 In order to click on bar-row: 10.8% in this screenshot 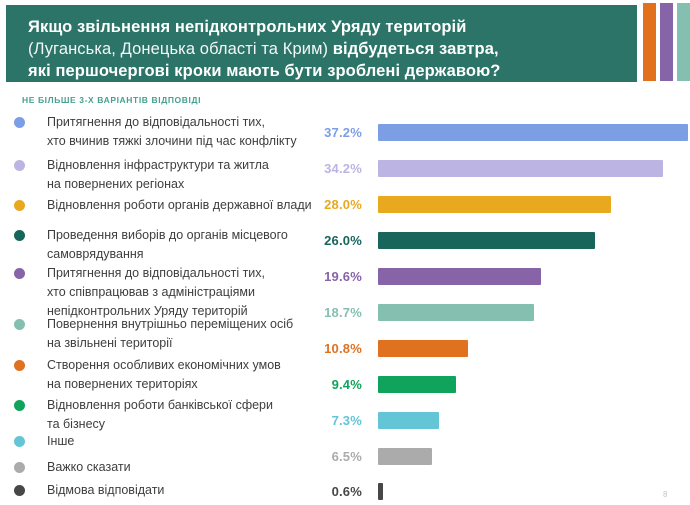, I will do `click(384, 348)`.